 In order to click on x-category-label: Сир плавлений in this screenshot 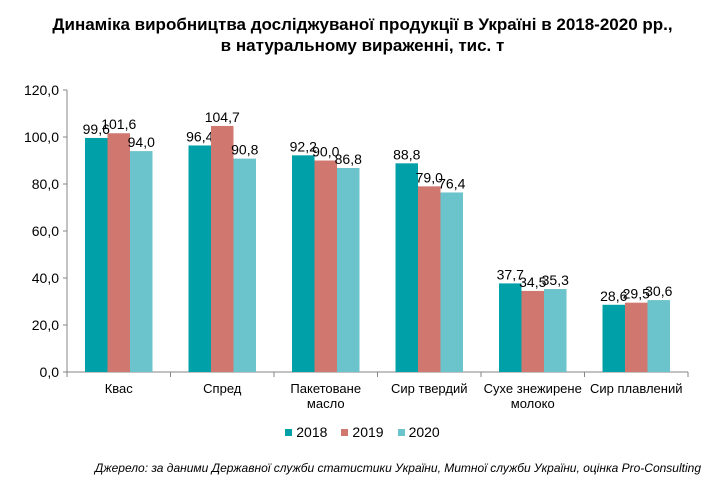, I will do `click(636, 388)`.